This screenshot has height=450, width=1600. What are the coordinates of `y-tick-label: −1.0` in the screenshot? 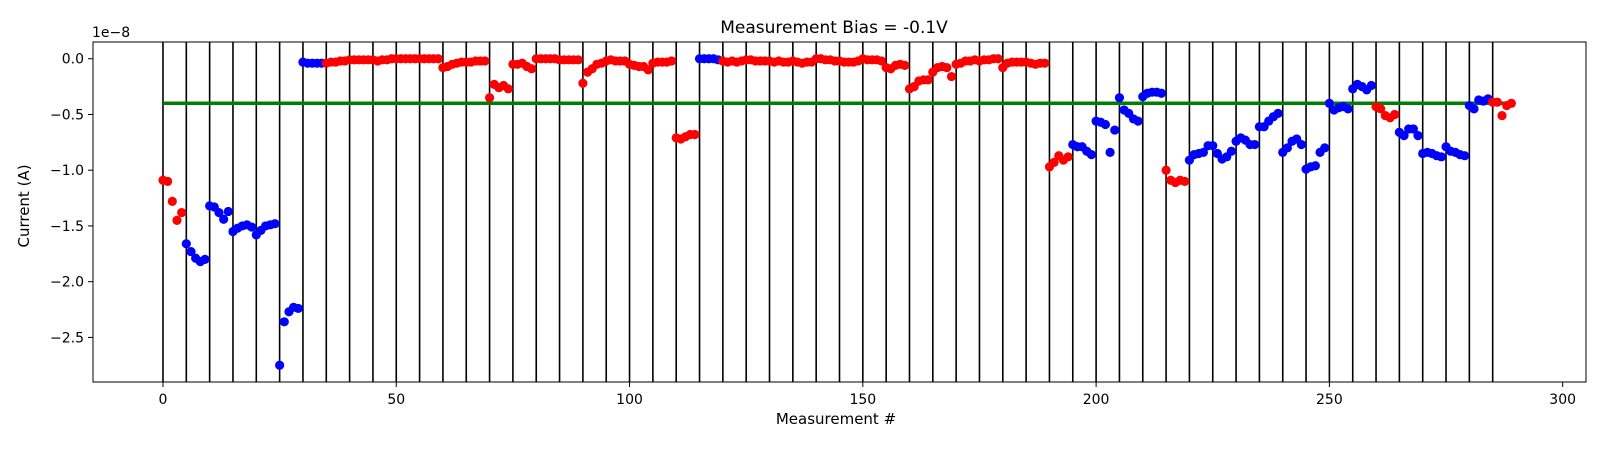 It's located at (67, 171).